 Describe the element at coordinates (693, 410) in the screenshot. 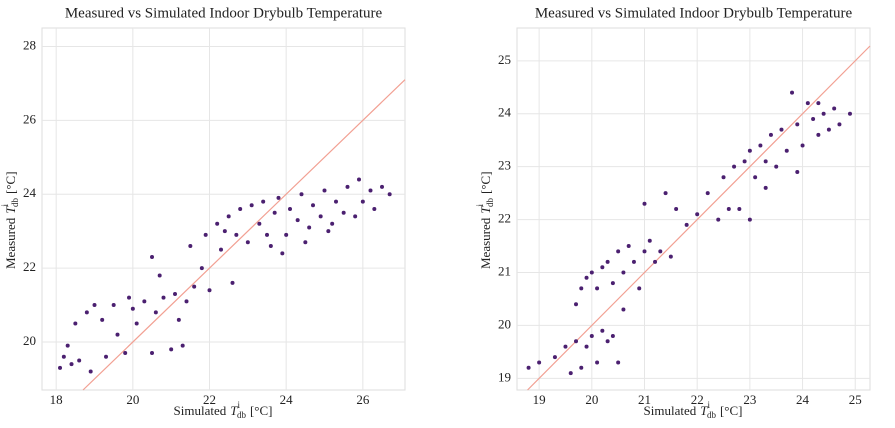

I see `axis-label: Simulated Ti db [°C]` at that location.